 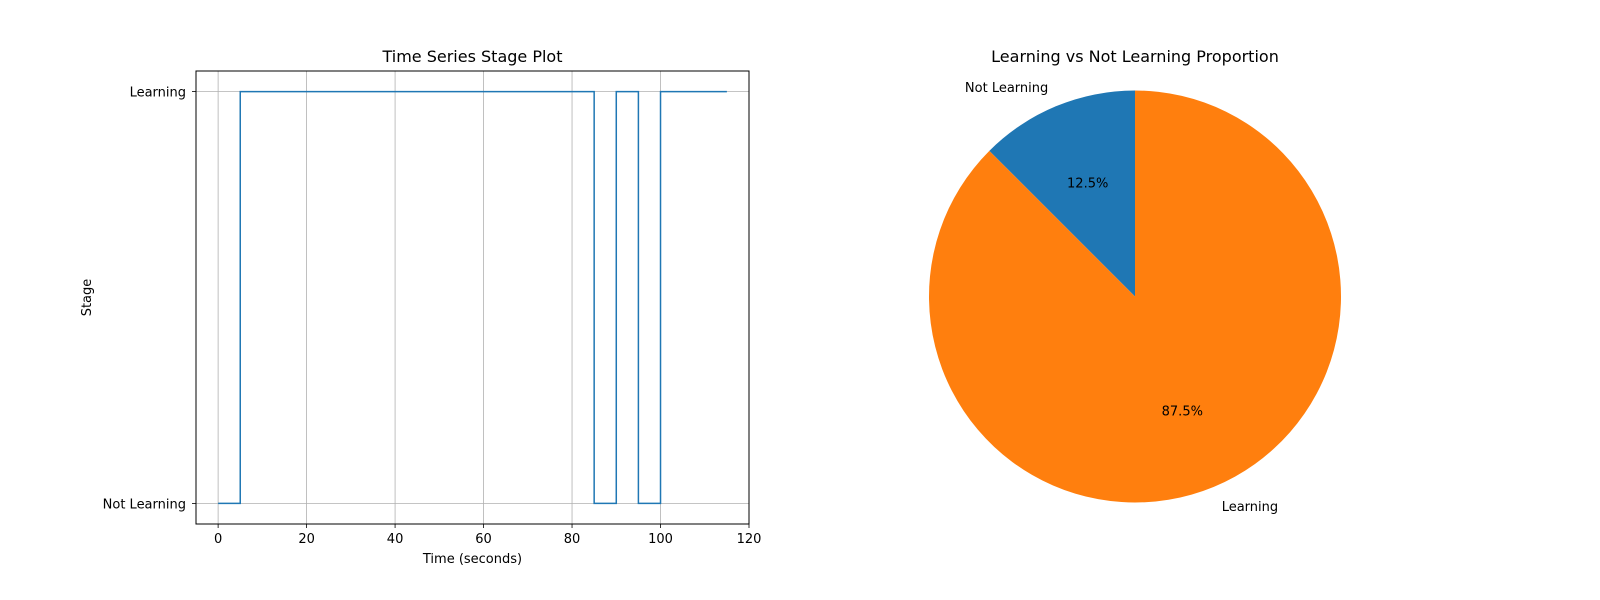 I want to click on x-tick-label: 60, so click(x=483, y=539).